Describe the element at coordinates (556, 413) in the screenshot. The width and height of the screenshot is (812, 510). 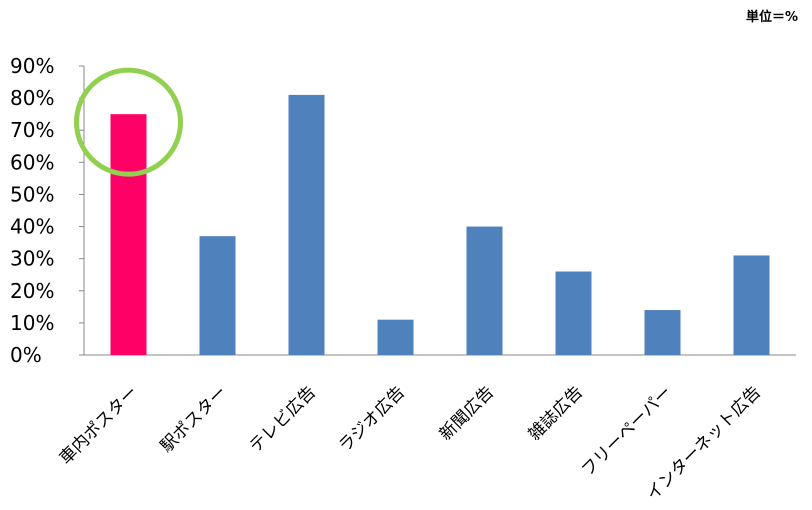
I see `x-category-label: 雑誌広告` at that location.